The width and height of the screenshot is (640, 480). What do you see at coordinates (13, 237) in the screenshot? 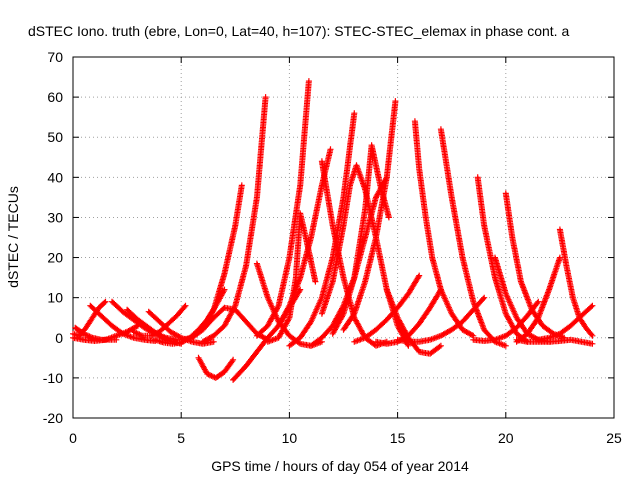
I see `y-axis-title: dSTEC / TECUs` at bounding box center [13, 237].